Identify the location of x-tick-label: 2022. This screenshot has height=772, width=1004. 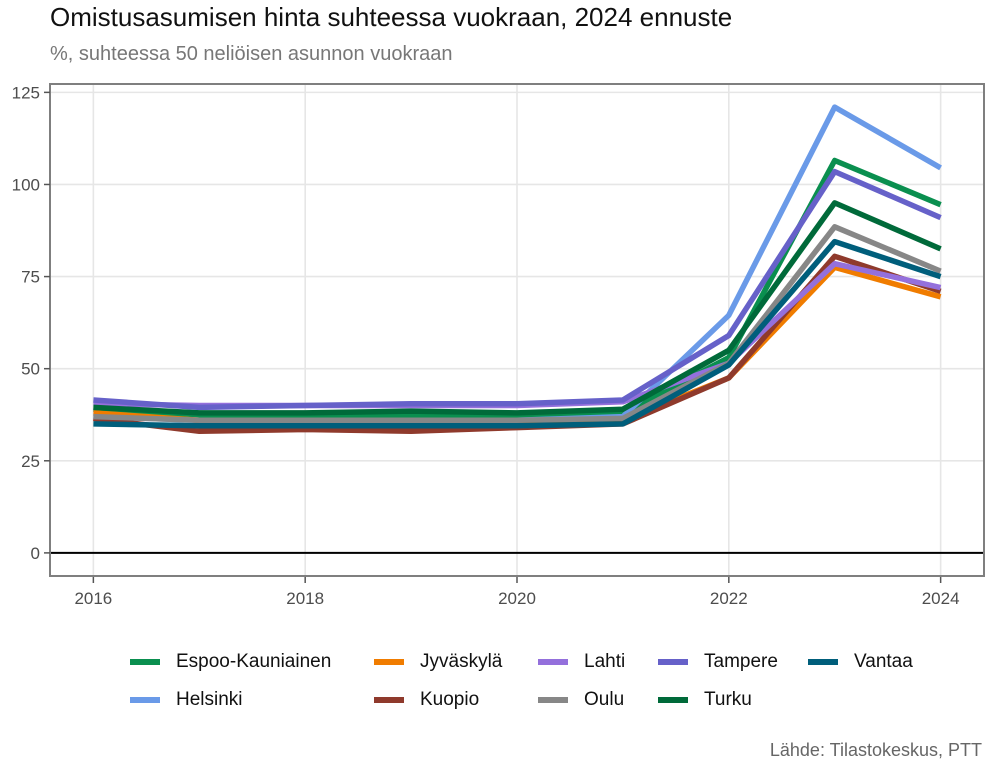
(729, 598).